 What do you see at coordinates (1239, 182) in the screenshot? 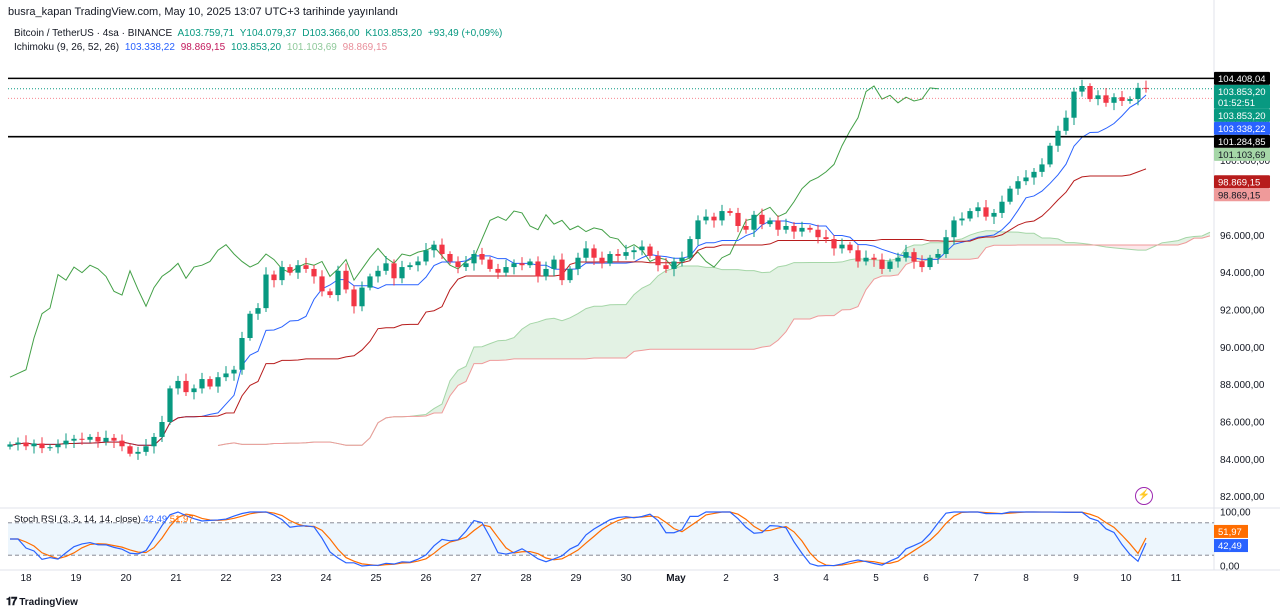
I see `price-axis-label: 98.869,15` at bounding box center [1239, 182].